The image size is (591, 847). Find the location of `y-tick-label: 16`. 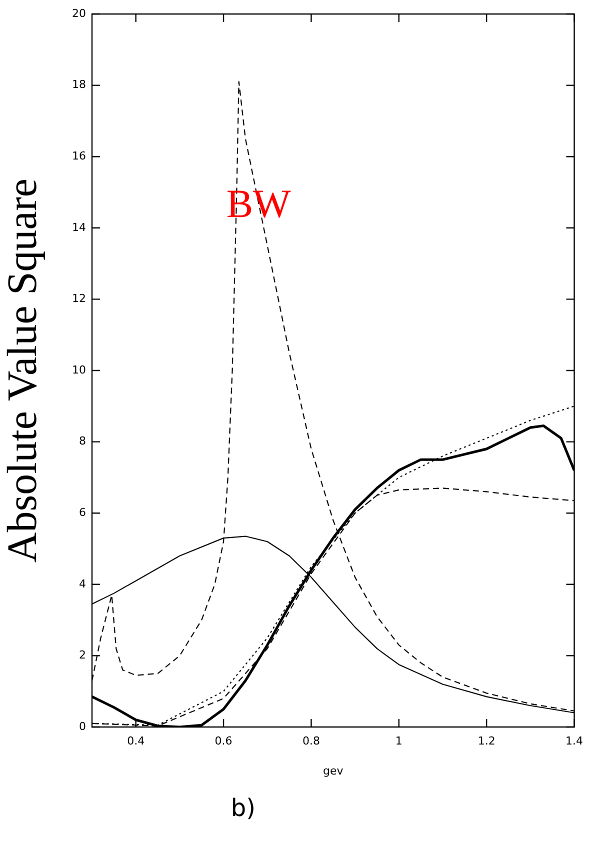

y-tick-label: 16 is located at coordinates (79, 155).